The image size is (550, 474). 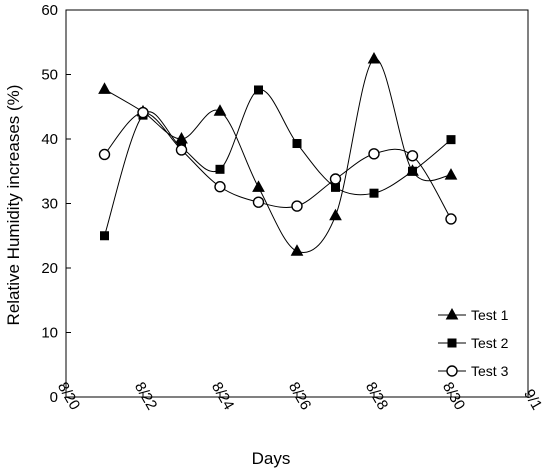 What do you see at coordinates (532, 399) in the screenshot?
I see `x-tick-label: 9/1` at bounding box center [532, 399].